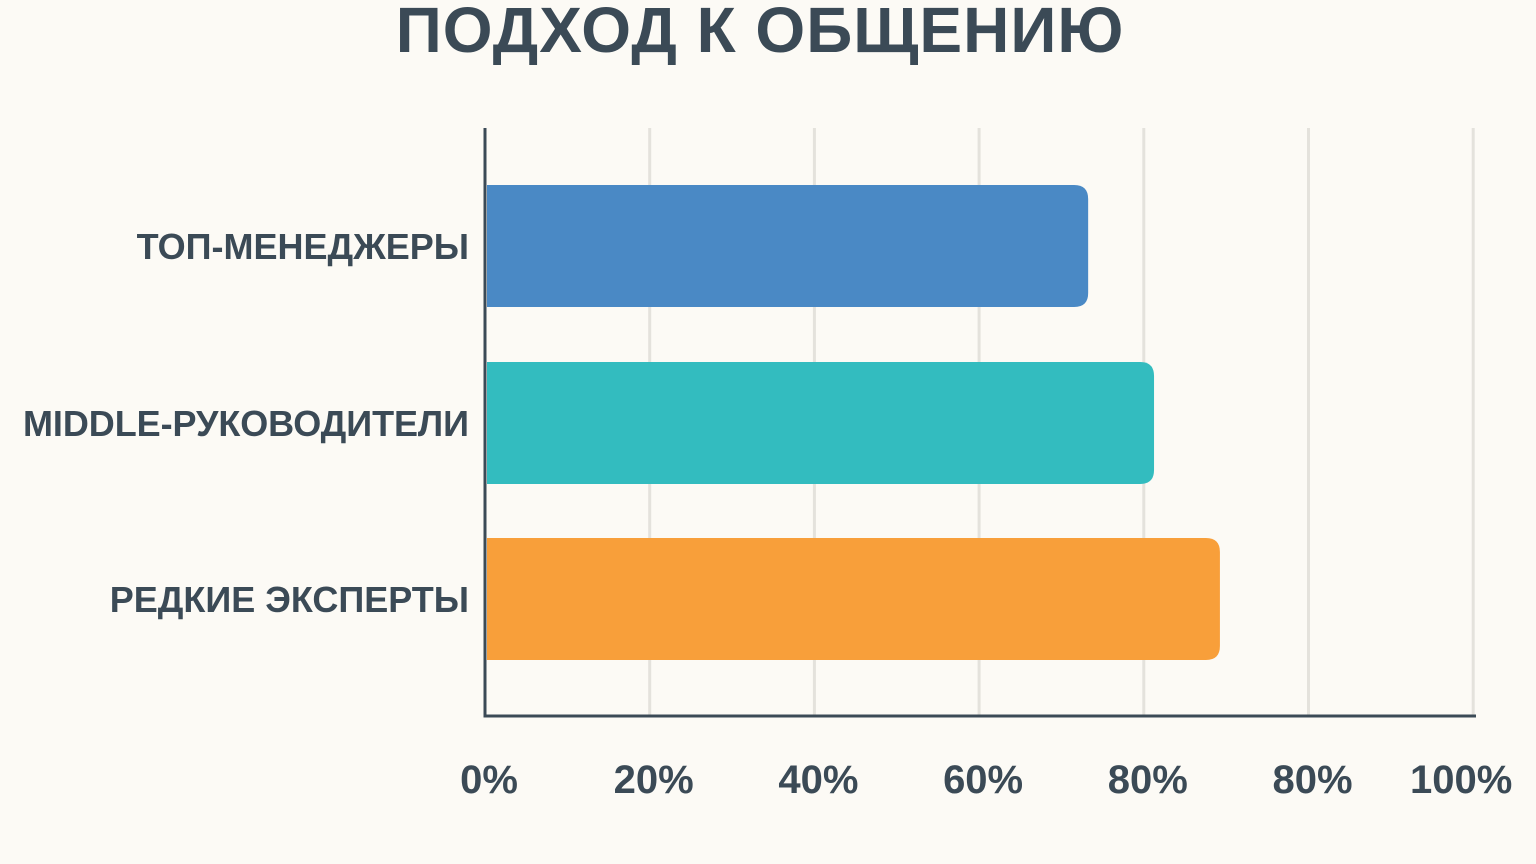  What do you see at coordinates (303, 246) in the screenshot?
I see `category-label: ТОП-МЕНЕДЖЕРЫ` at bounding box center [303, 246].